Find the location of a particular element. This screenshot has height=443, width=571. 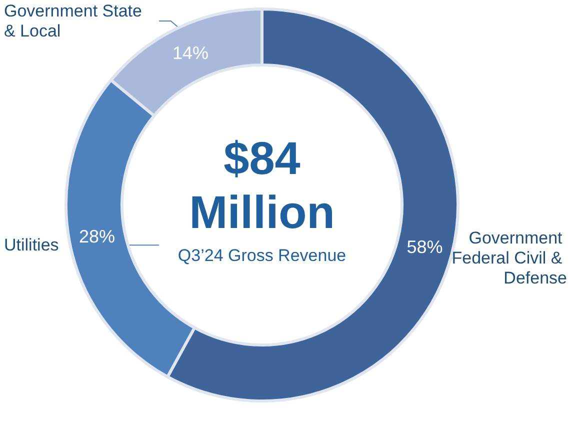

slice-label: Utilities is located at coordinates (31, 245).